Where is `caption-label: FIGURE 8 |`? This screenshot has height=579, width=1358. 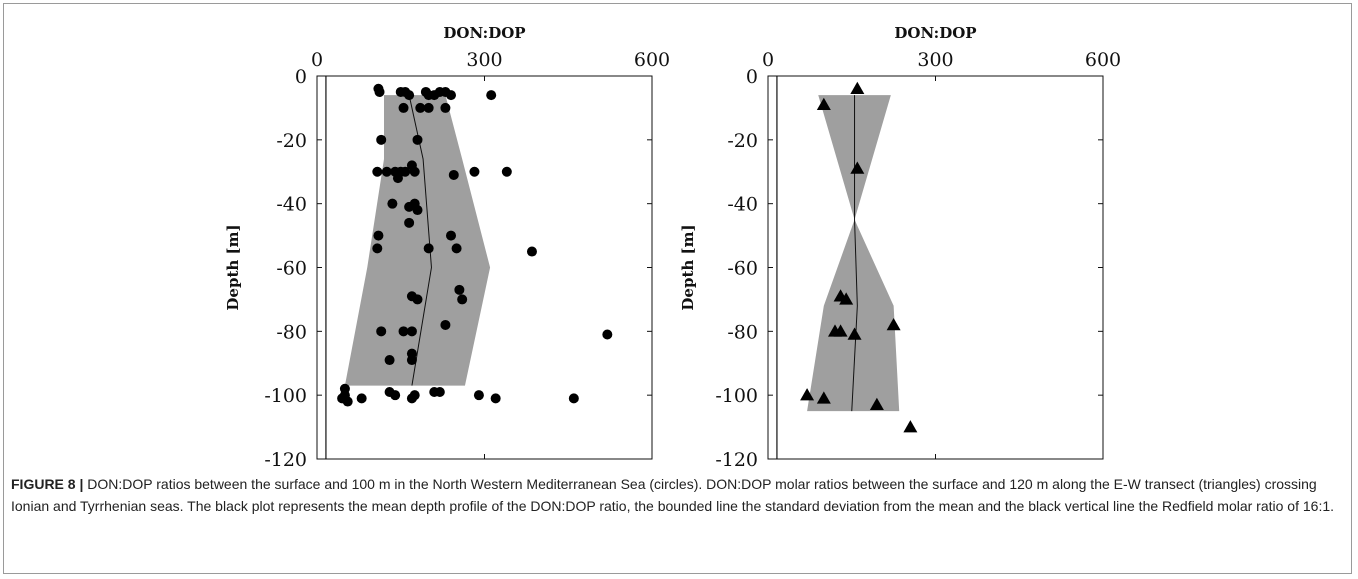
caption-label: FIGURE 8 | is located at coordinates (47, 484).